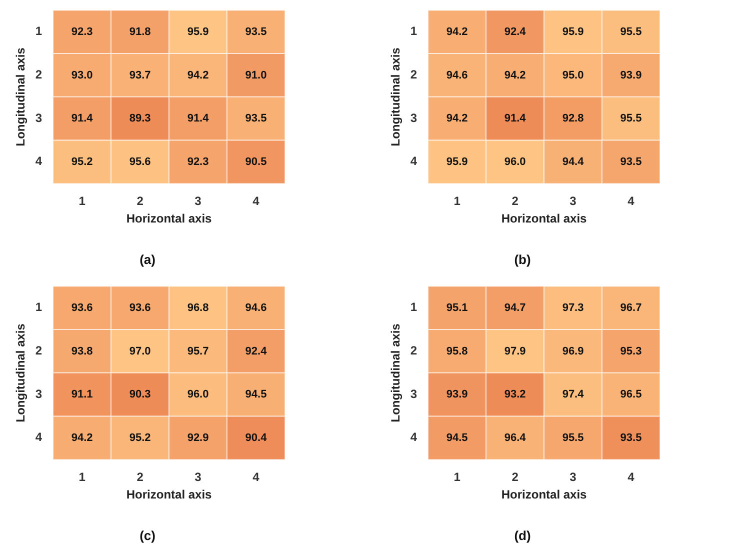  What do you see at coordinates (82, 75) in the screenshot?
I see `data-label: 93.0` at bounding box center [82, 75].